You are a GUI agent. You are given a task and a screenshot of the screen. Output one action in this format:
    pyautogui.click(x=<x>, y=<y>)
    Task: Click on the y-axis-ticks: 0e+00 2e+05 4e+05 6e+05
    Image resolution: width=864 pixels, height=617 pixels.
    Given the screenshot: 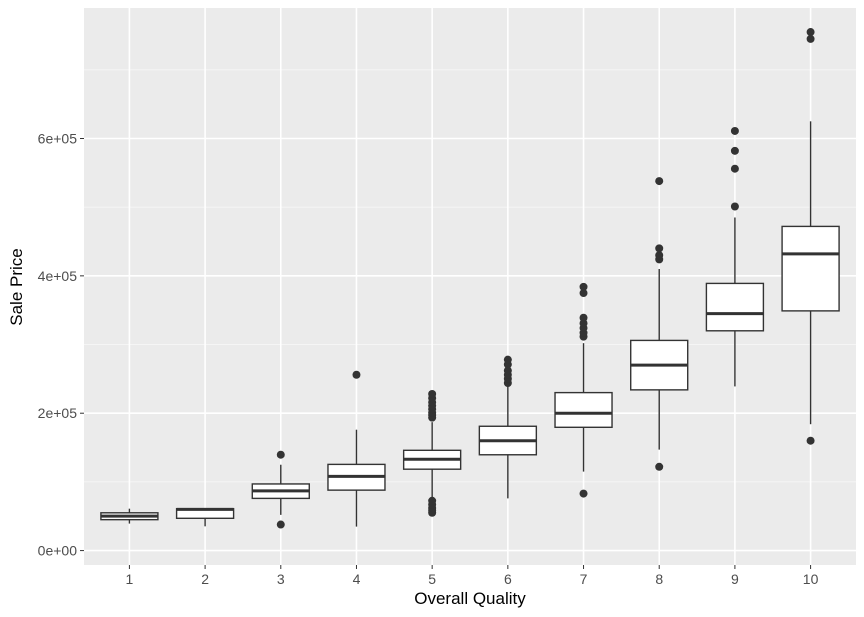 What is the action you would take?
    pyautogui.click(x=61, y=344)
    